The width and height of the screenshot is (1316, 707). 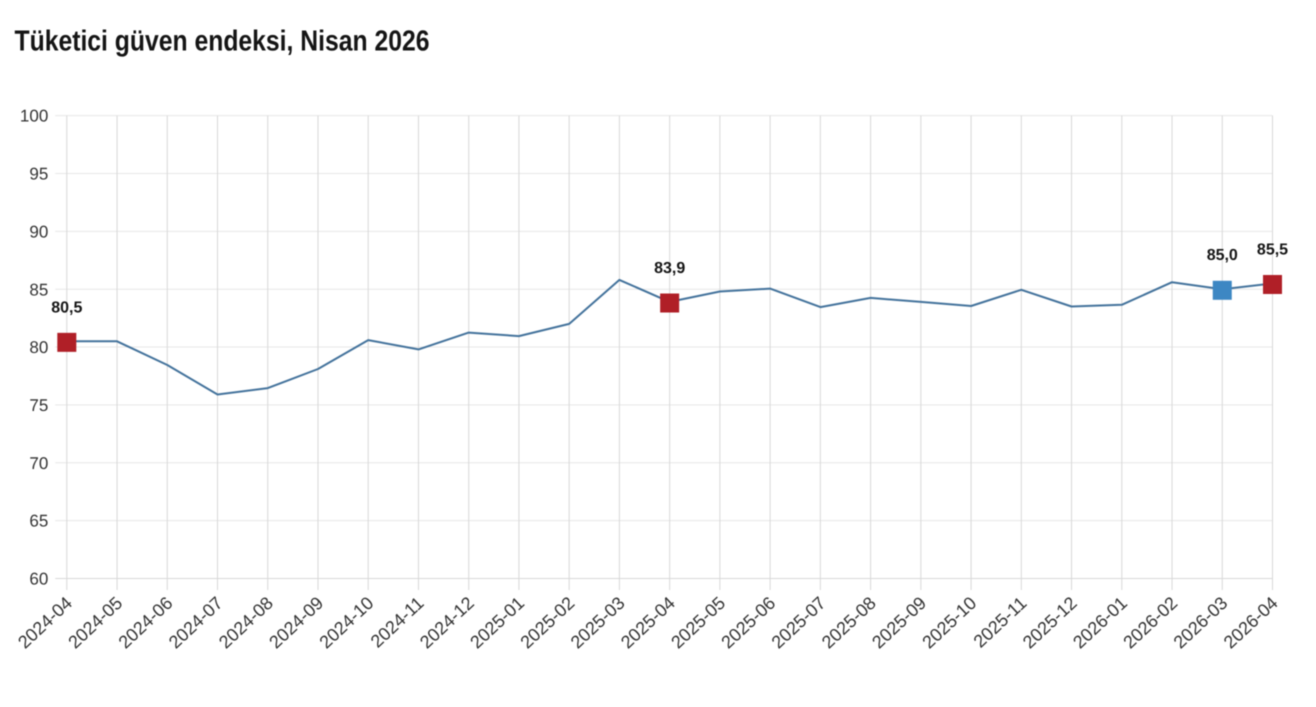 I want to click on svg-text: 2024-05, so click(x=95, y=623).